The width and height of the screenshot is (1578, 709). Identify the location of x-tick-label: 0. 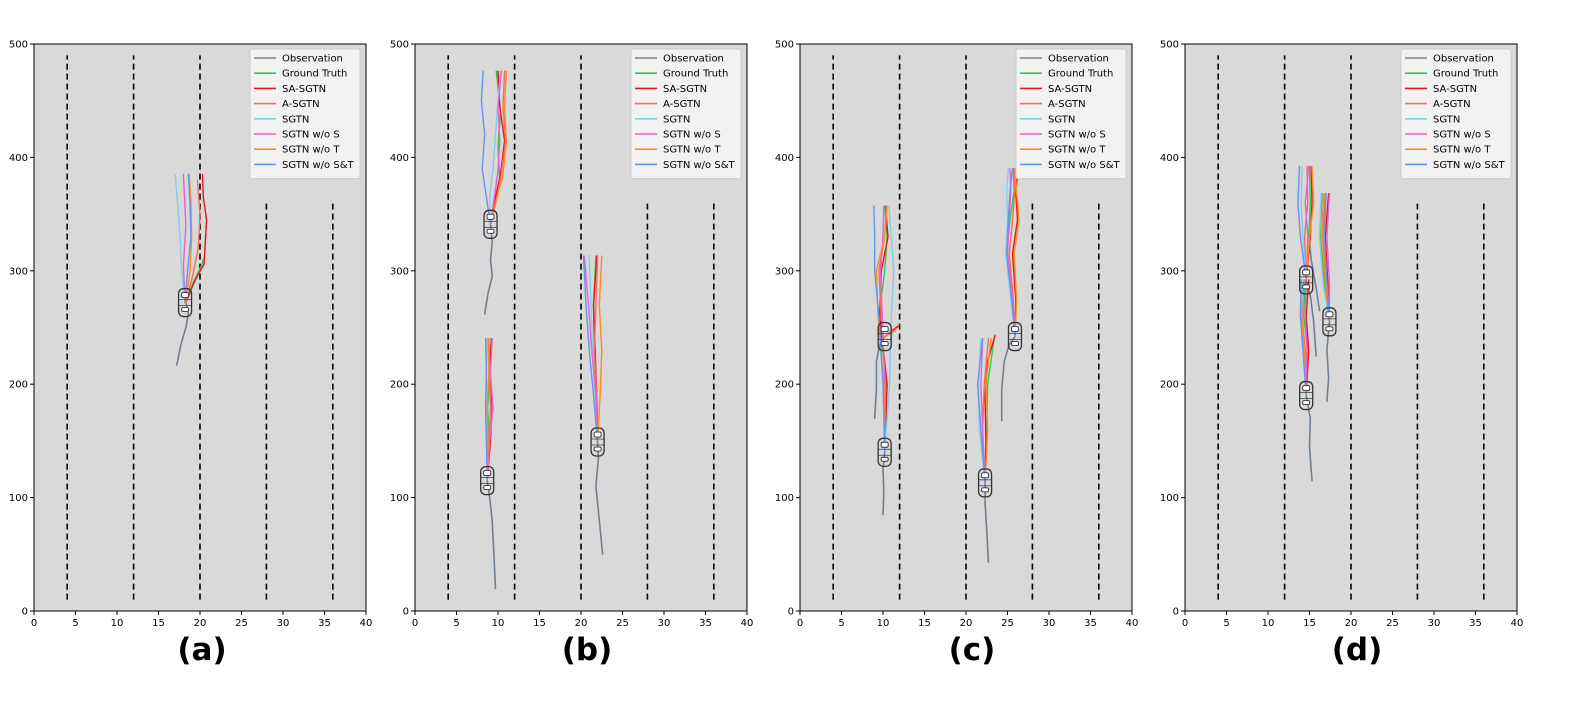
(800, 623).